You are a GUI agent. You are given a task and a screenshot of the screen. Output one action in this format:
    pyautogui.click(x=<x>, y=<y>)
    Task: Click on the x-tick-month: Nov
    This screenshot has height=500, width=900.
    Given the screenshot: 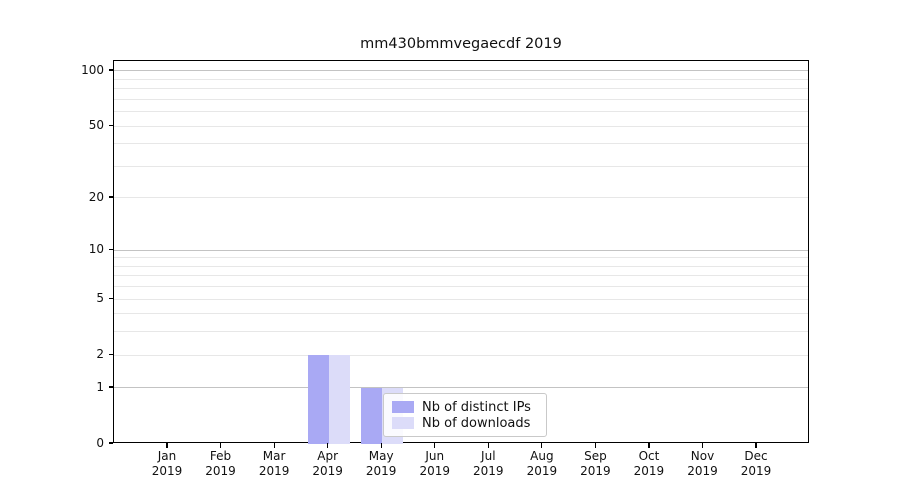 What is the action you would take?
    pyautogui.click(x=702, y=456)
    